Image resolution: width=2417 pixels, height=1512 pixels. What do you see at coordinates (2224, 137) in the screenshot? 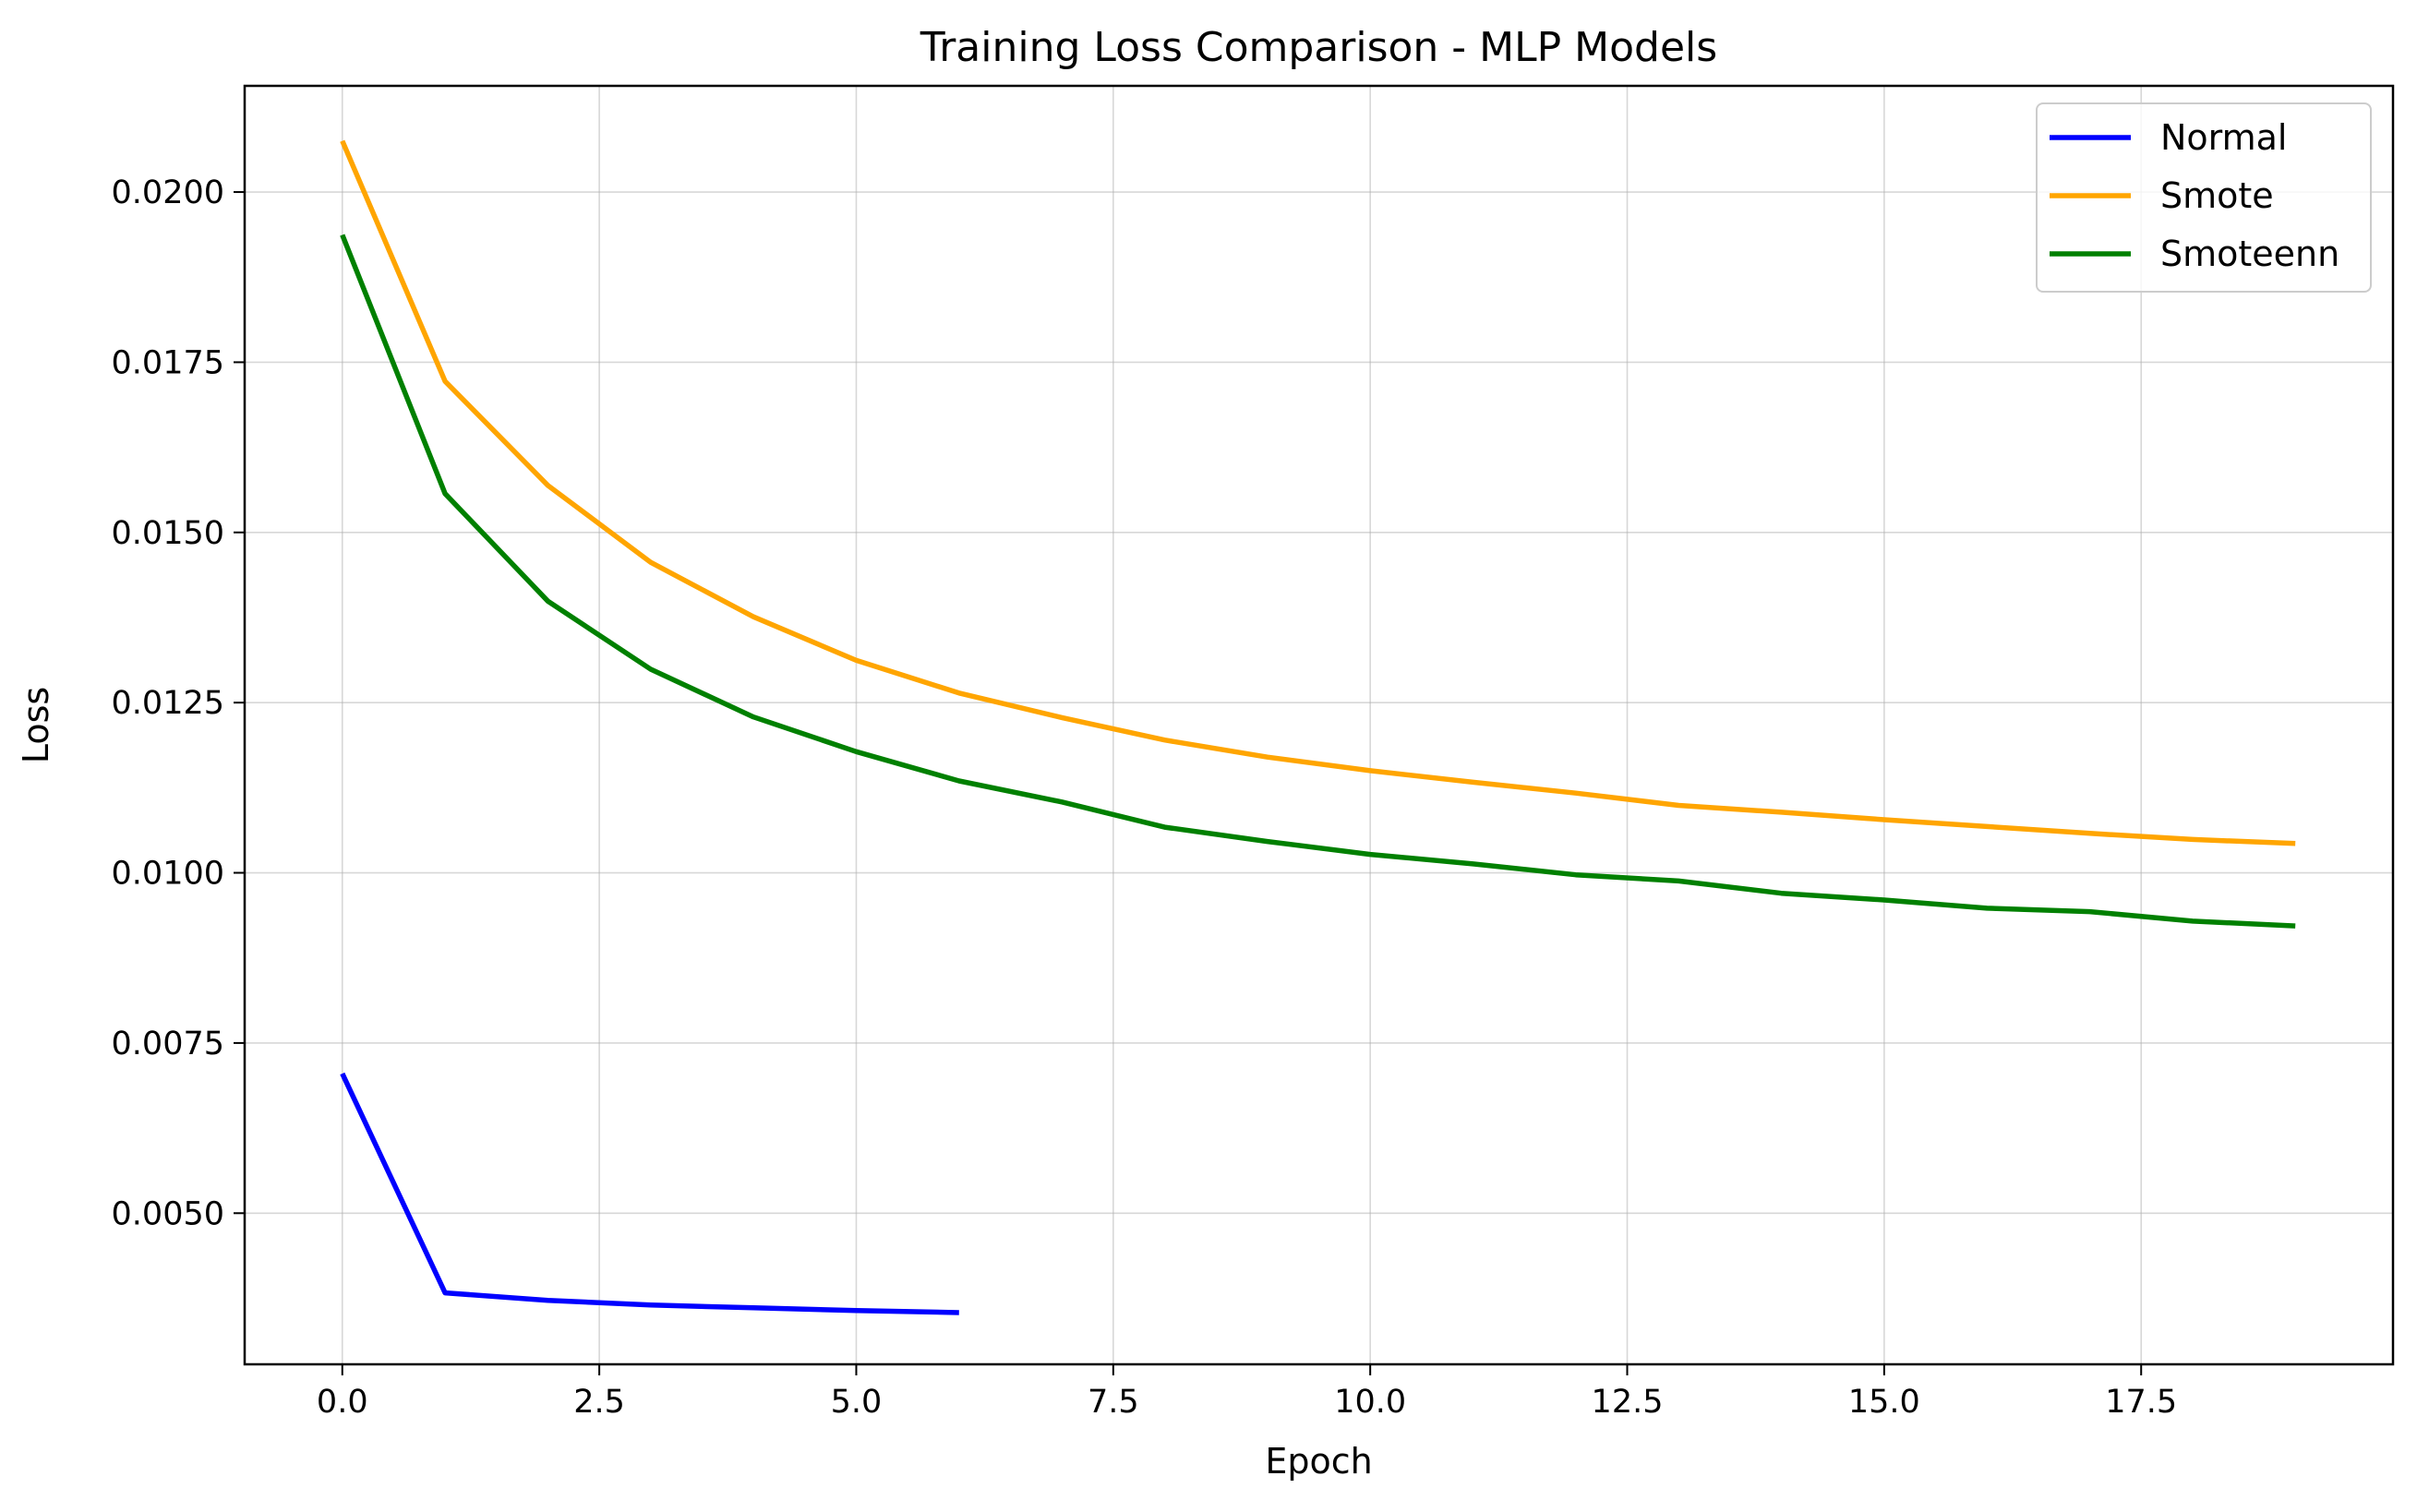
I see `legend-label-normal: Normal` at bounding box center [2224, 137].